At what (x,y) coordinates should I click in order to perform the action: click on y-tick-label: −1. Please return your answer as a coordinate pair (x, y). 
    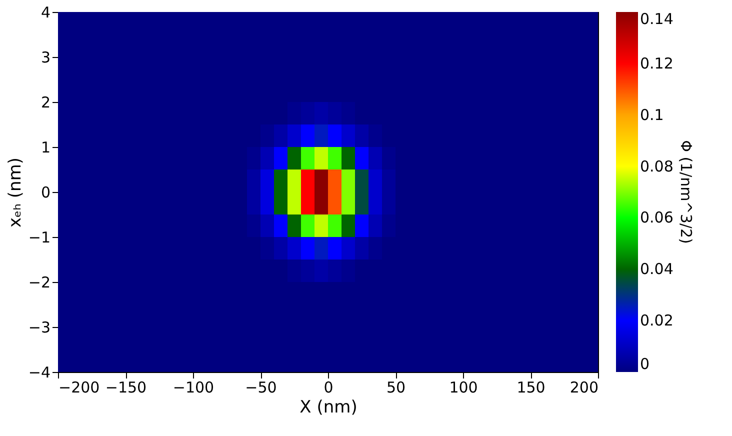
    Looking at the image, I should click on (39, 237).